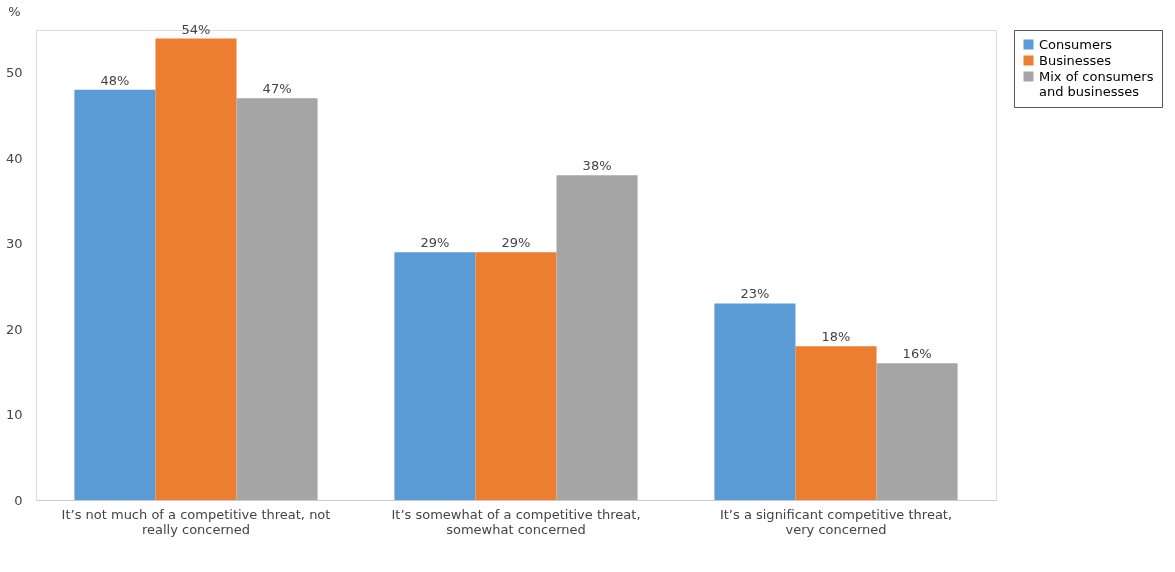  I want to click on y-tick-label: 10, so click(14, 415).